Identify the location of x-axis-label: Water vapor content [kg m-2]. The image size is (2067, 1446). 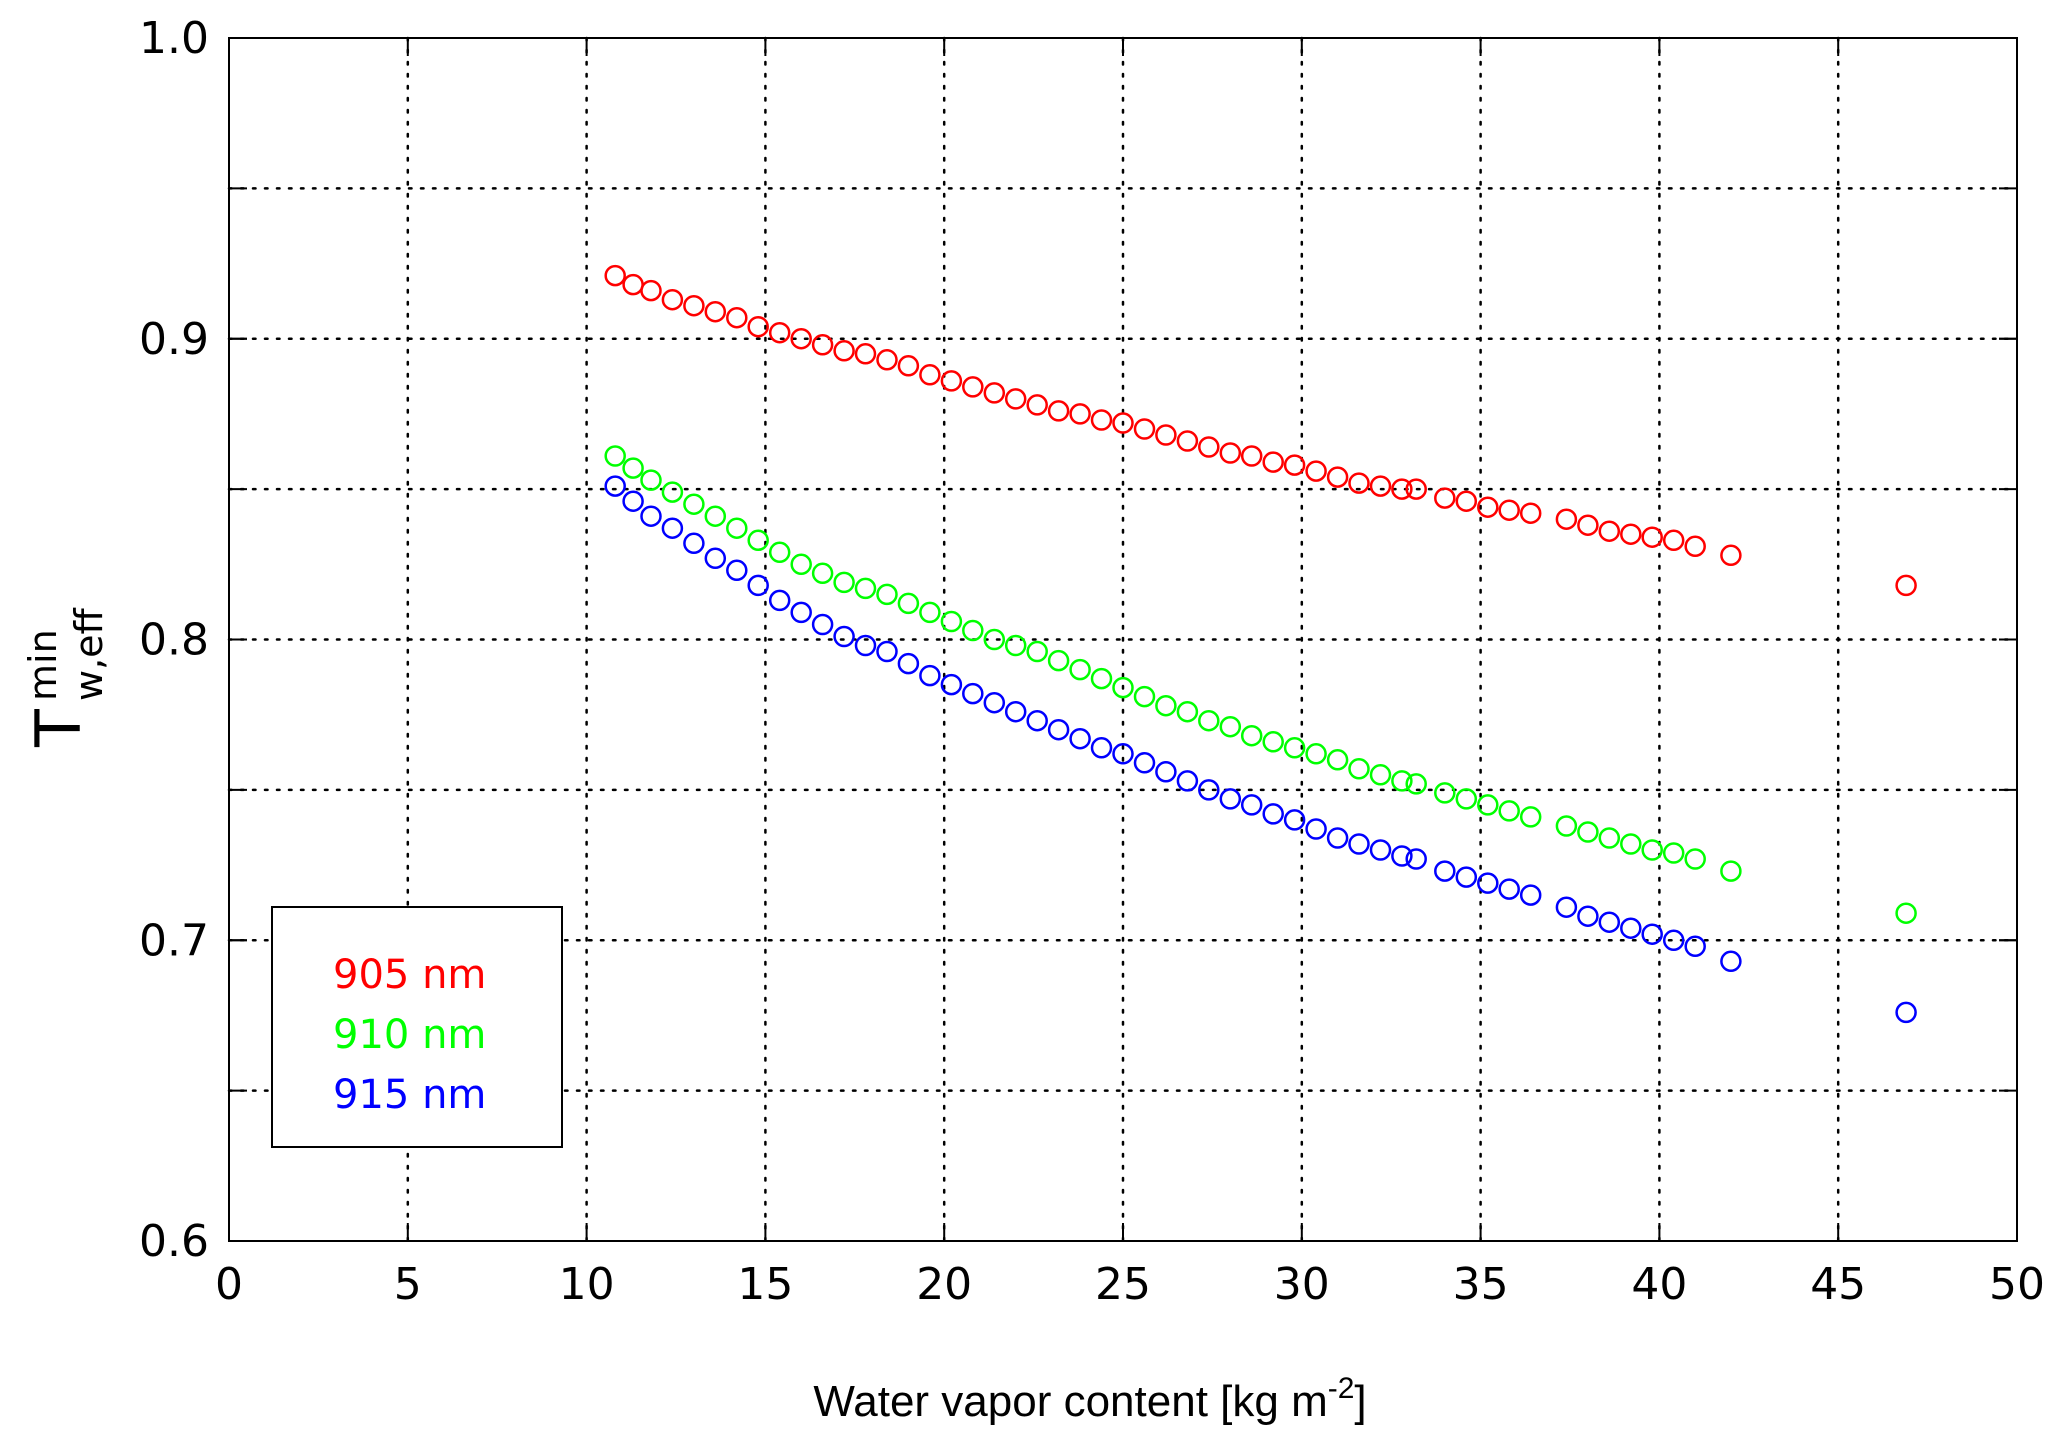
(1089, 1399).